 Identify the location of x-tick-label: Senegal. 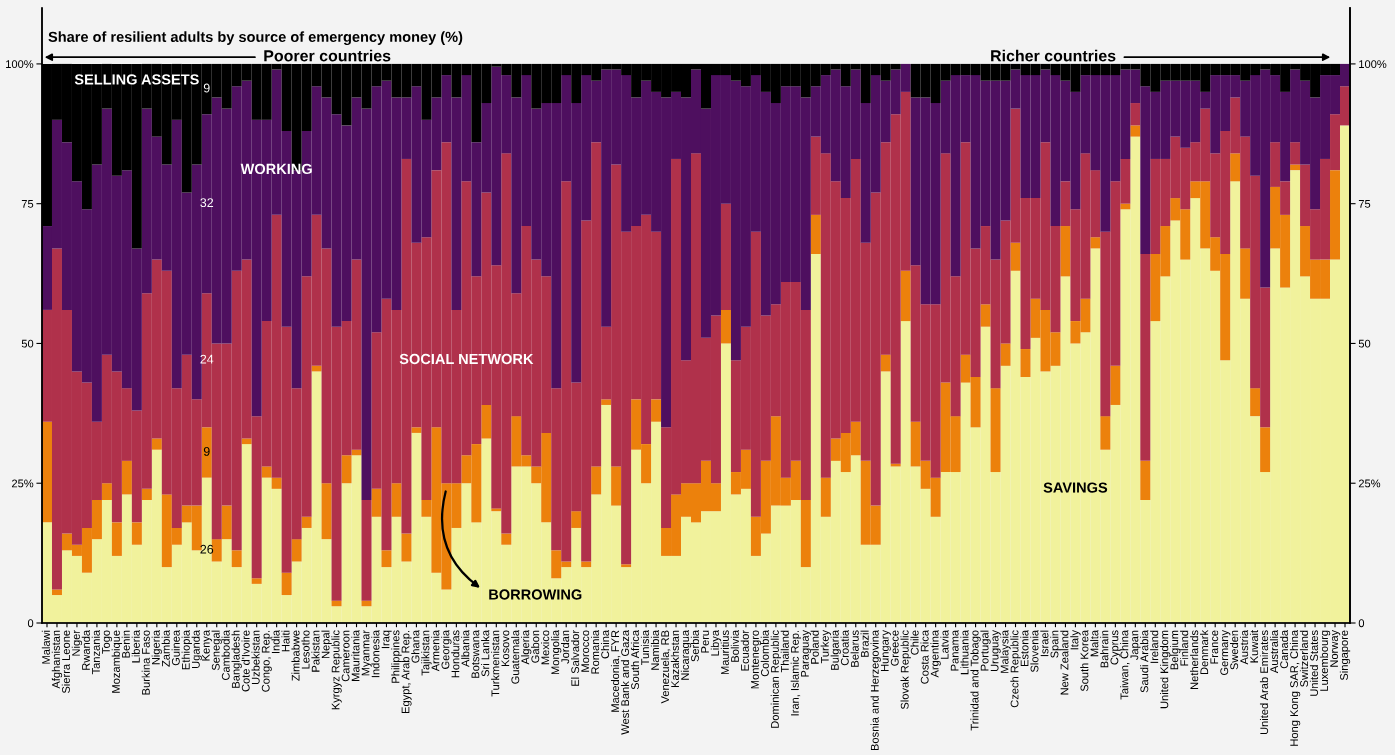
(216, 650).